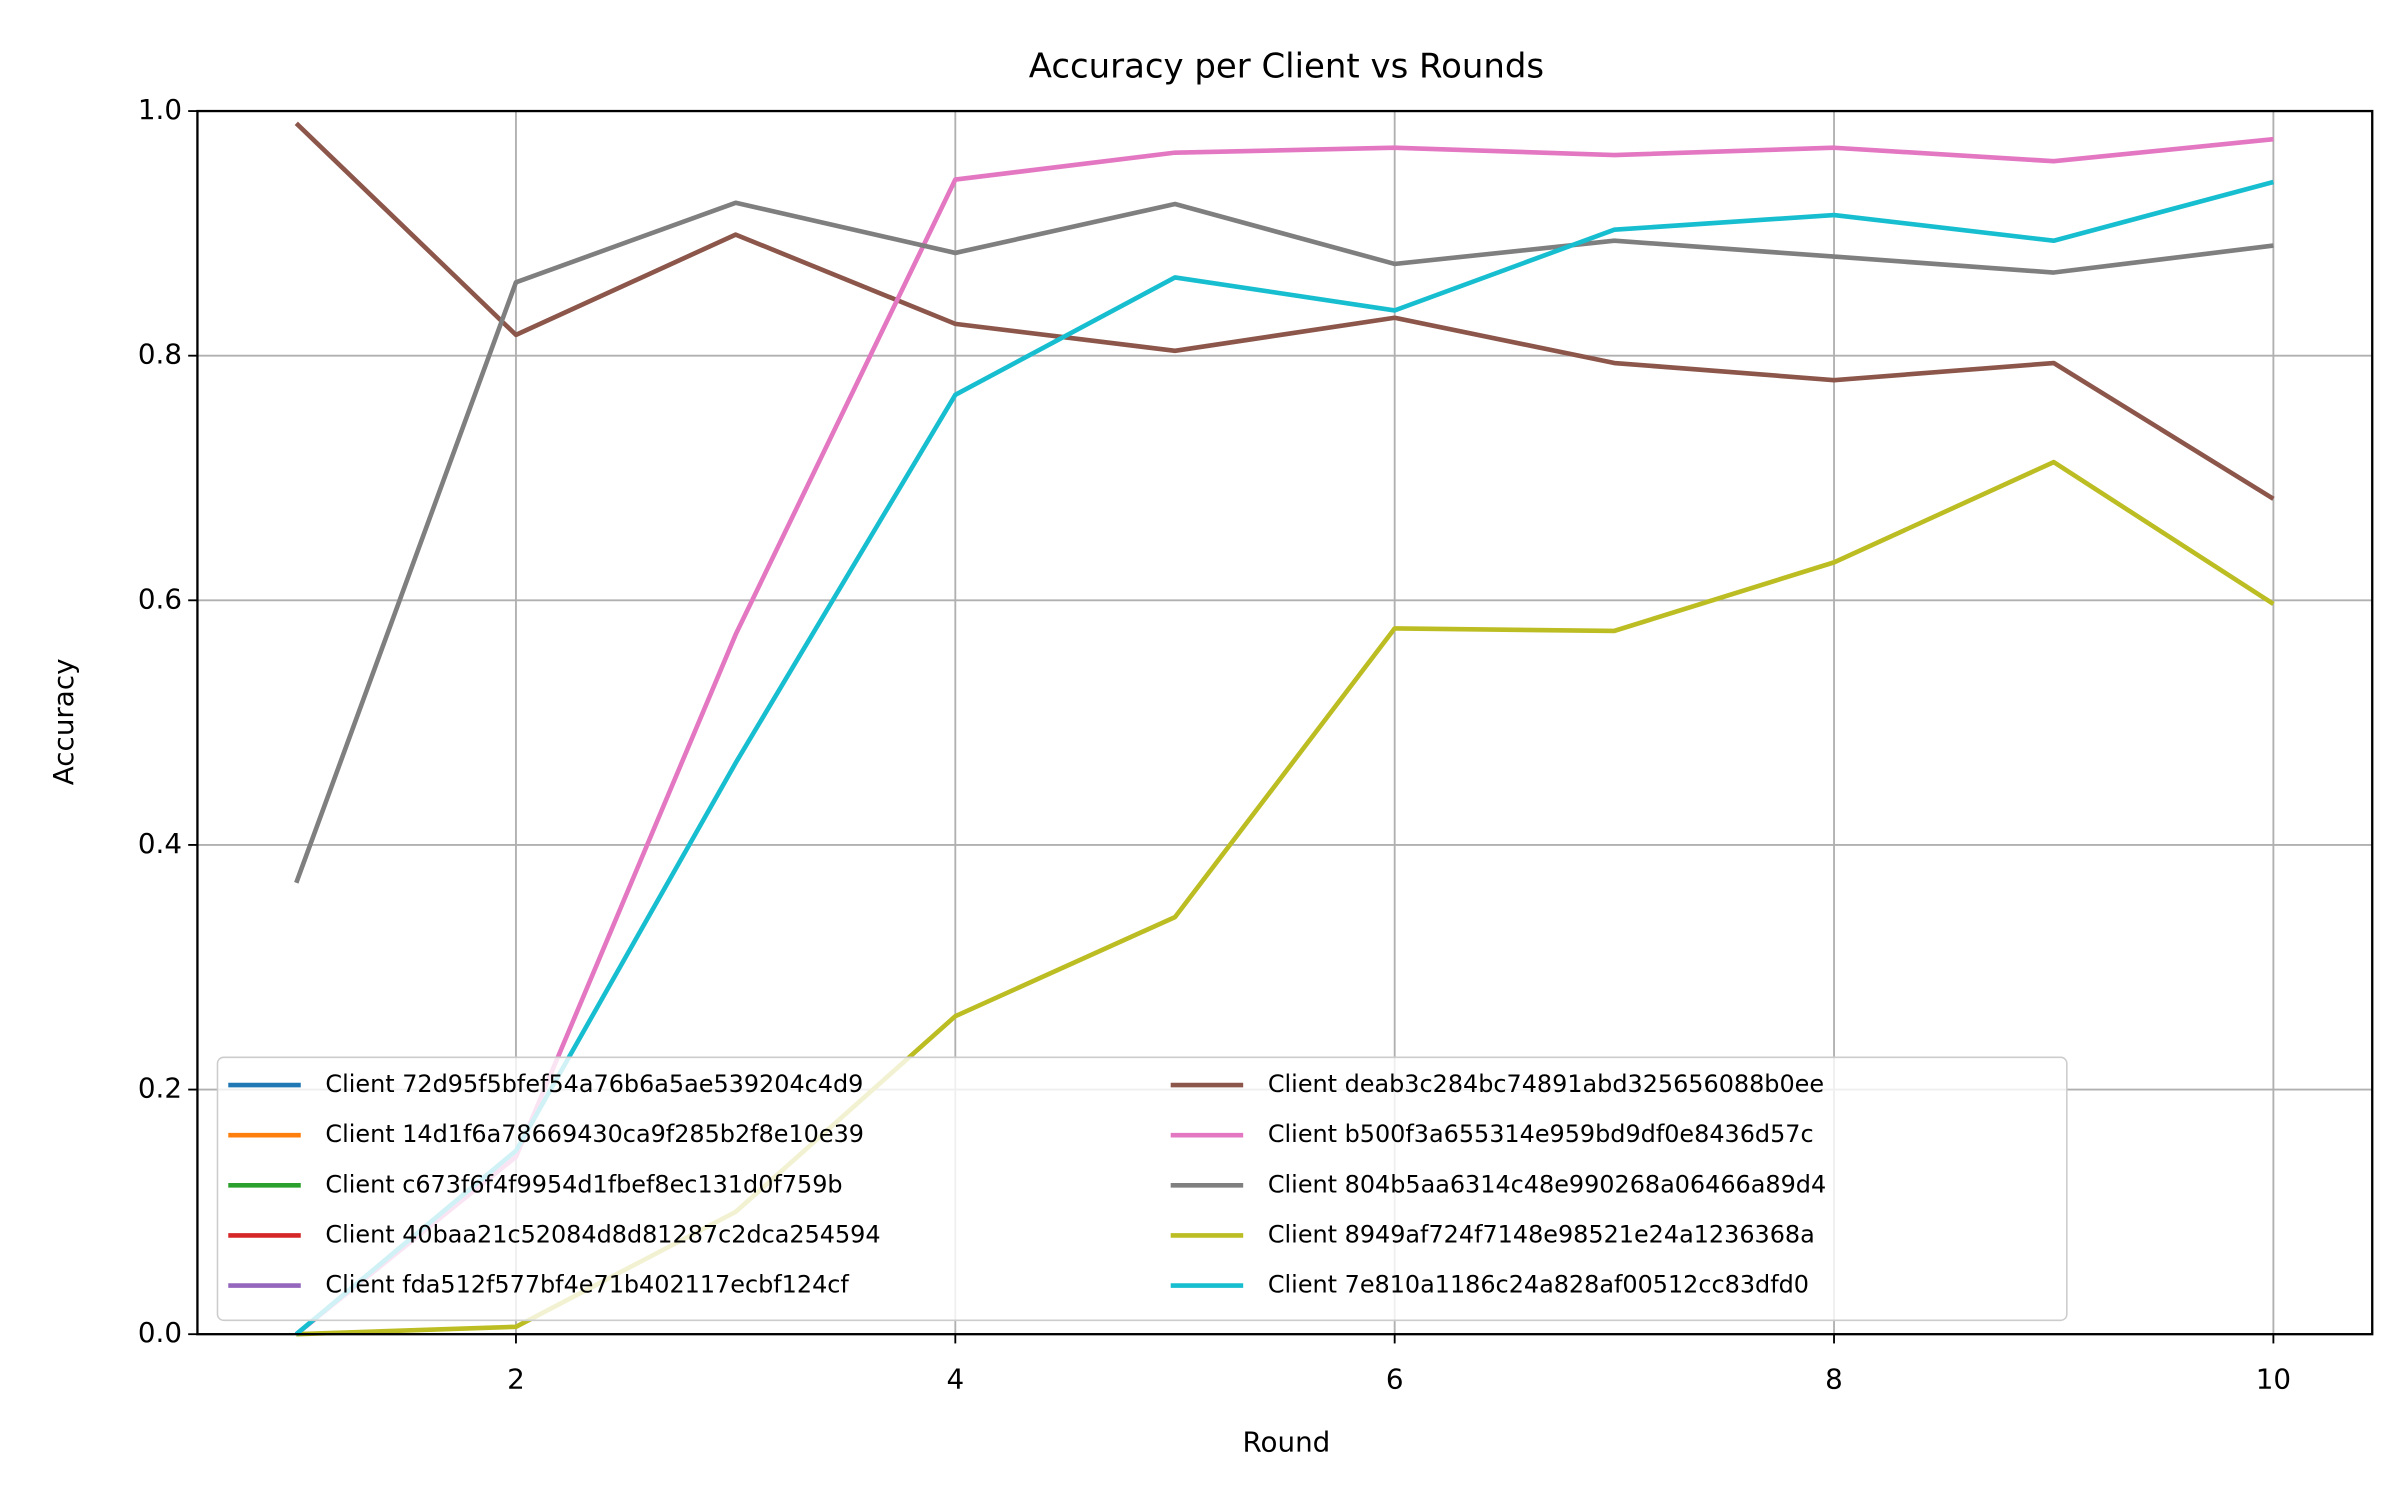 The image size is (2400, 1500). What do you see at coordinates (1834, 1378) in the screenshot?
I see `x-tick-label: 8` at bounding box center [1834, 1378].